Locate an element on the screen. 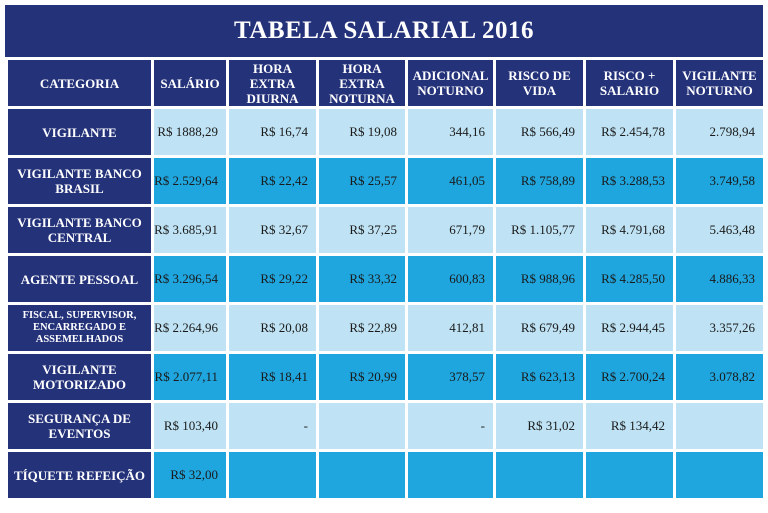  table-cell: R$ 32,00 is located at coordinates (190, 475).